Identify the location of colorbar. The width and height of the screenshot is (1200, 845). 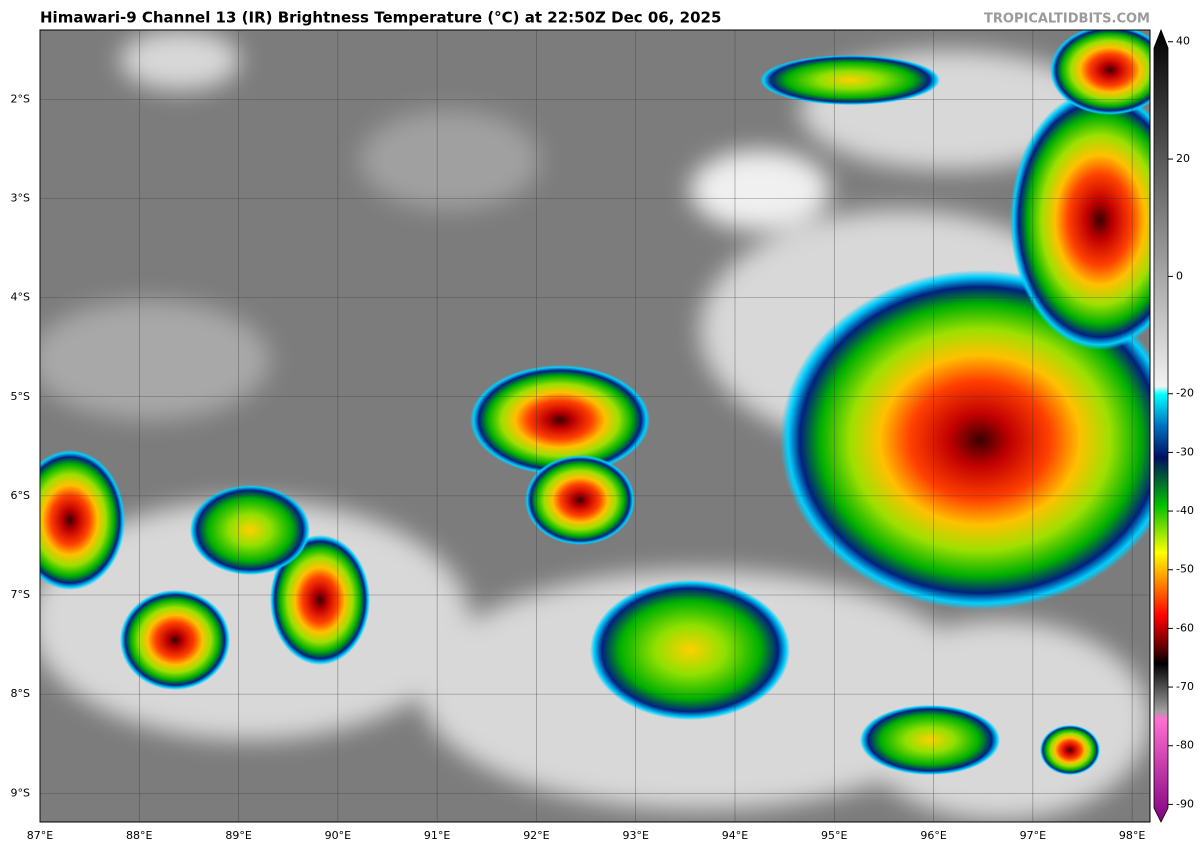
(1161, 425).